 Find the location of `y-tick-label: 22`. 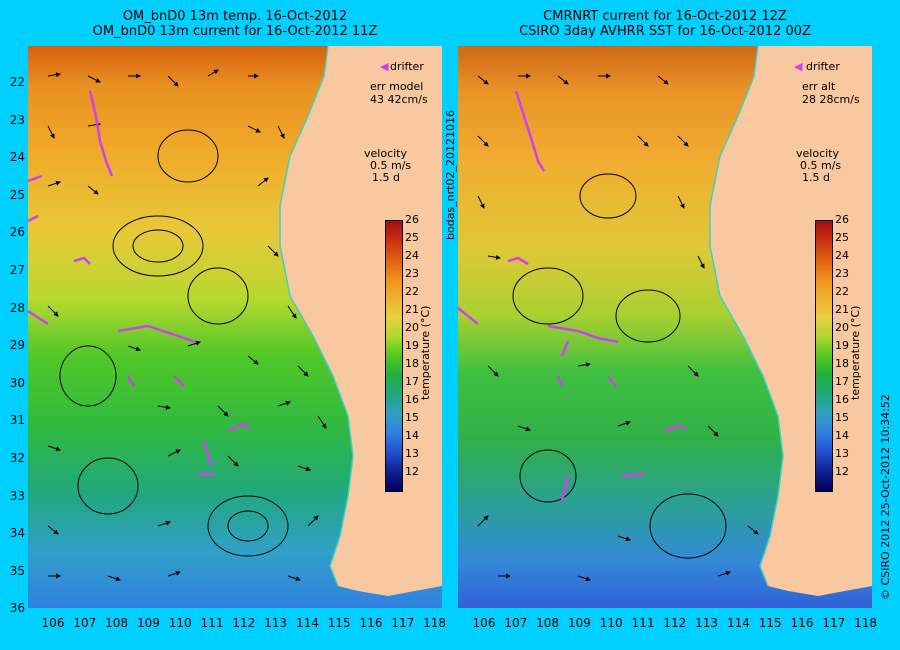

y-tick-label: 22 is located at coordinates (17, 82).